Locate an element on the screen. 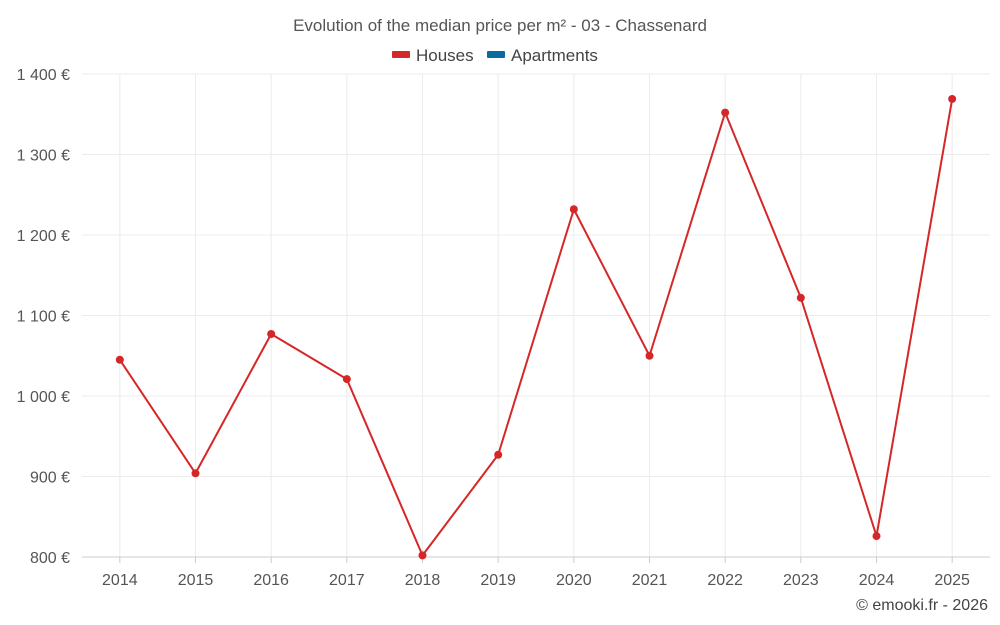 The height and width of the screenshot is (625, 1000). x-tick-label: 2021 is located at coordinates (650, 580).